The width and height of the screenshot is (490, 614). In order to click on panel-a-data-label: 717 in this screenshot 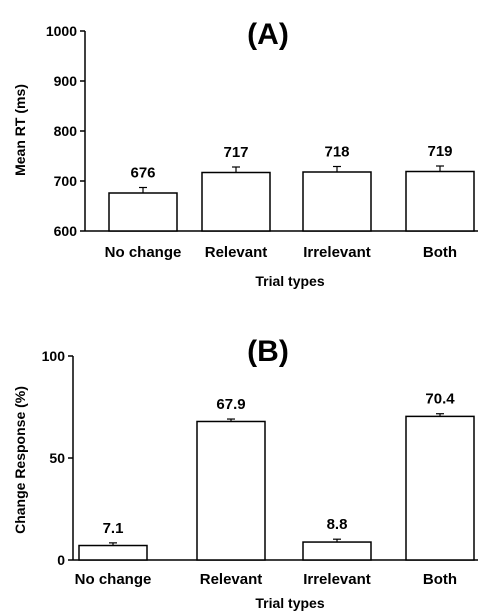, I will do `click(235, 152)`.